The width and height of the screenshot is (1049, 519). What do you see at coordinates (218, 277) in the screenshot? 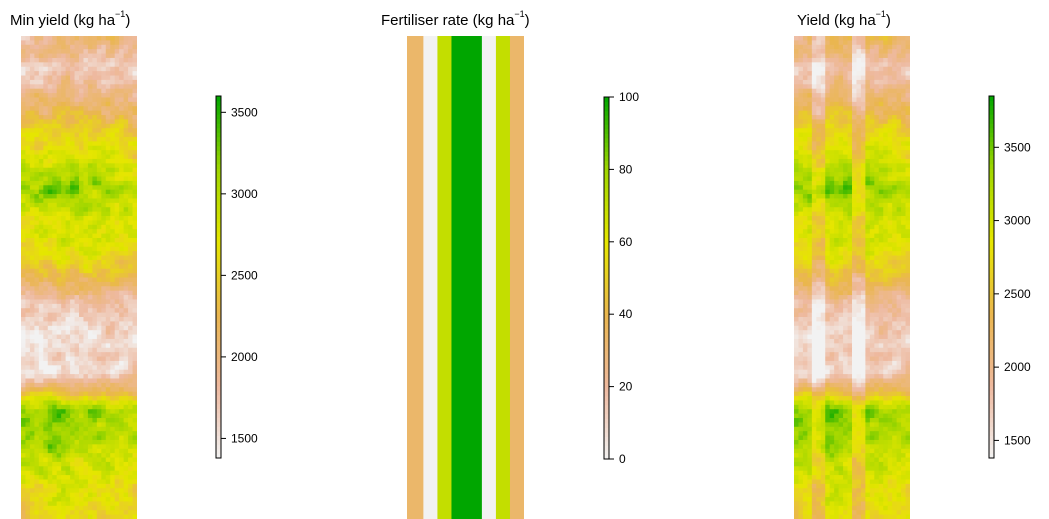
I see `legend-frame` at bounding box center [218, 277].